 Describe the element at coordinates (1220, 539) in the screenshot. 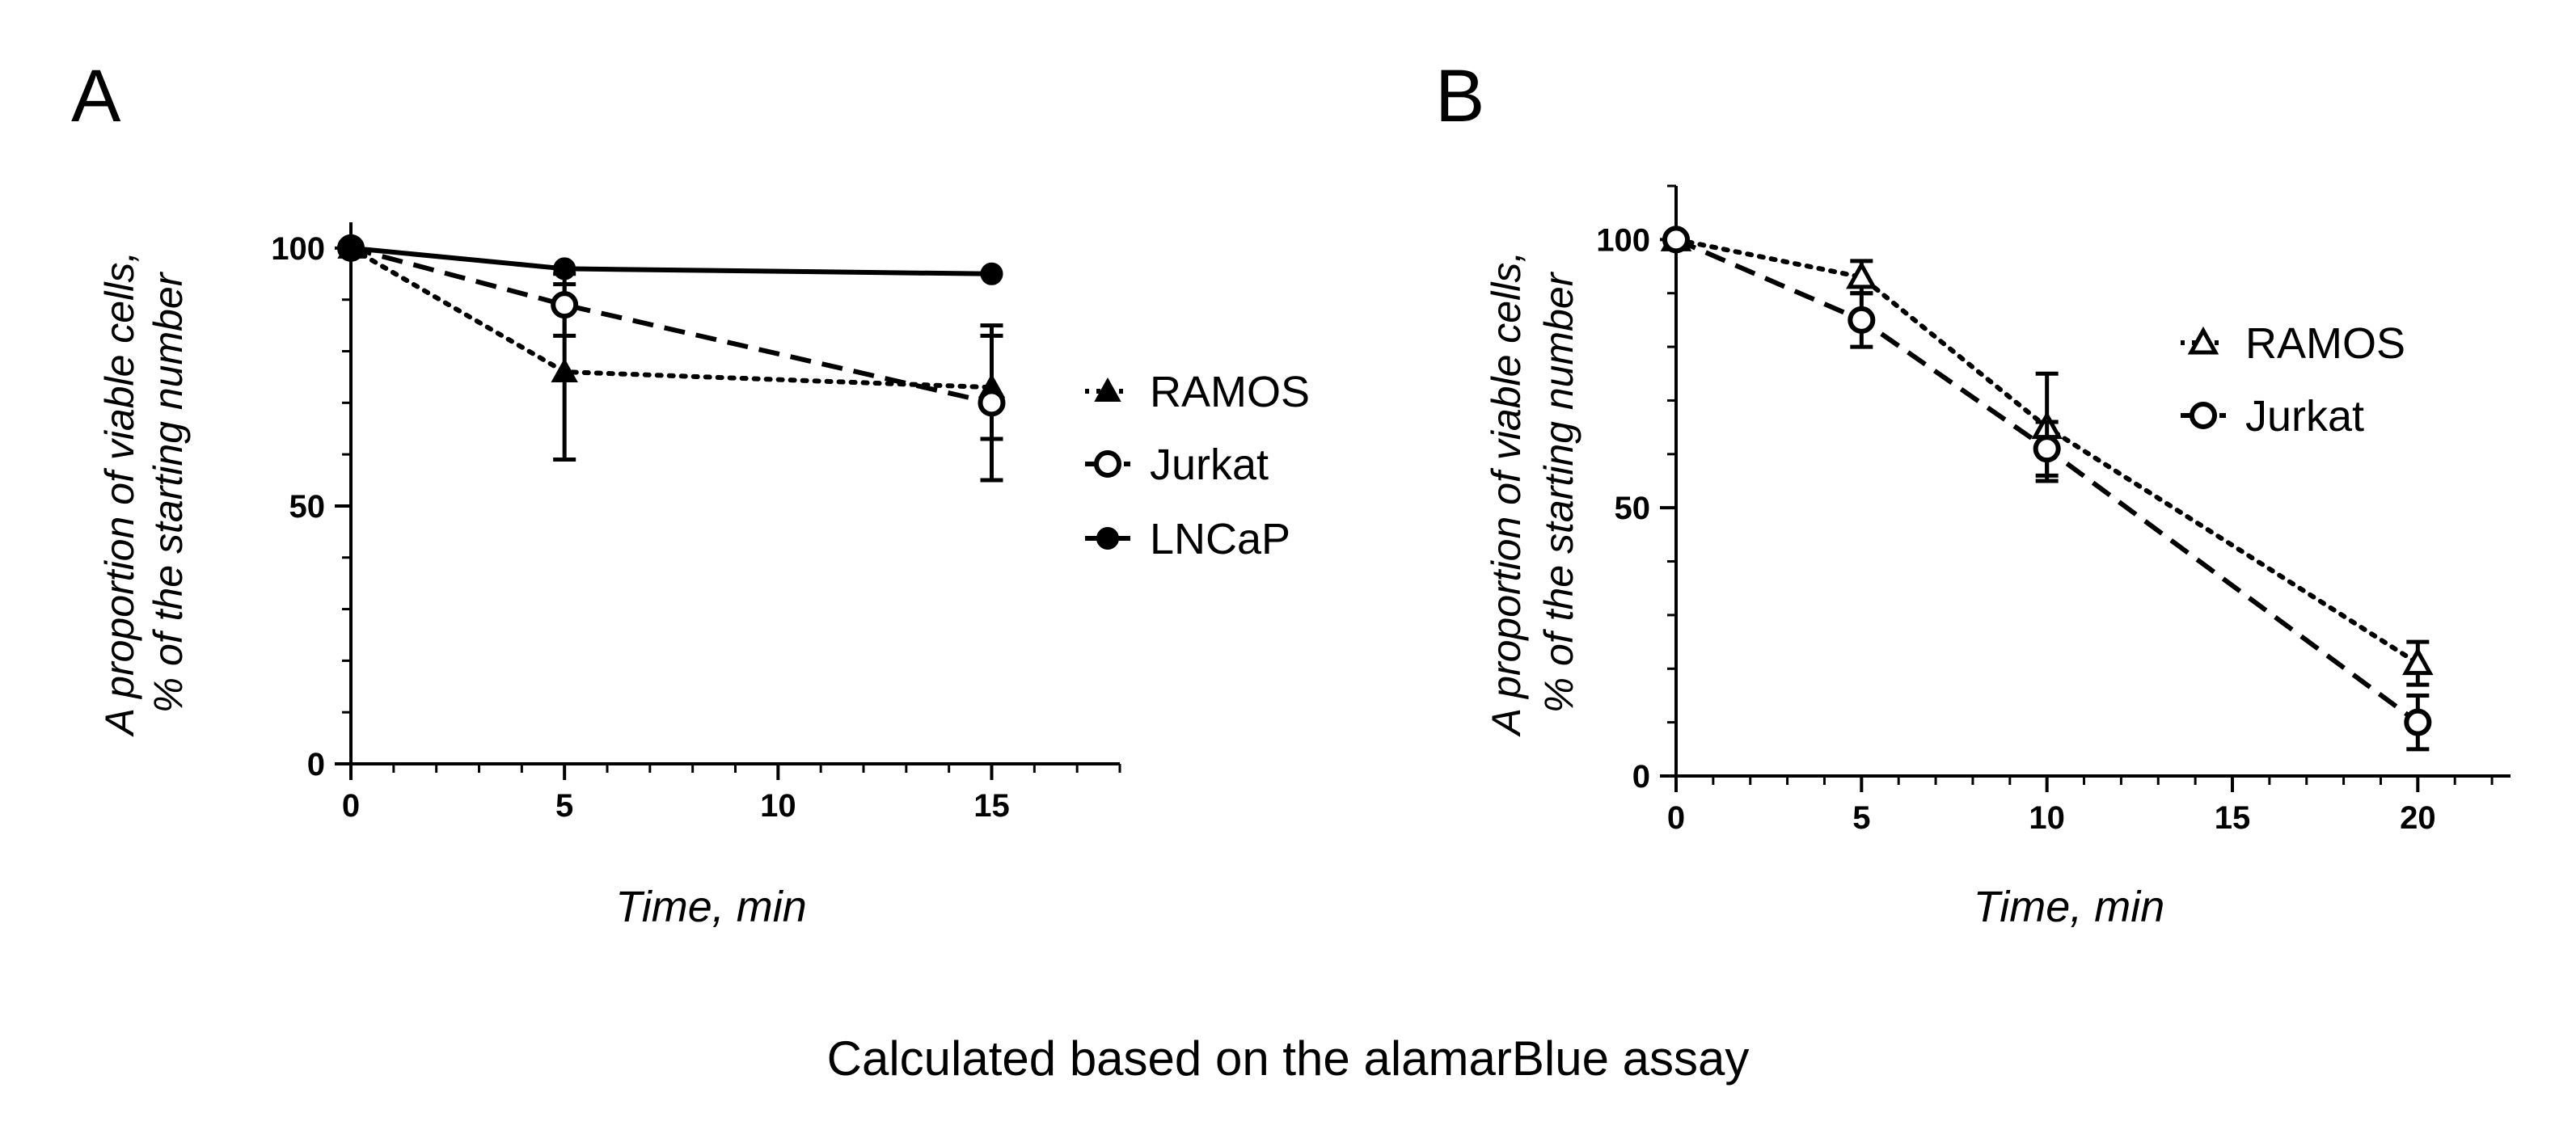

I see `legend-label: LNCaP` at that location.